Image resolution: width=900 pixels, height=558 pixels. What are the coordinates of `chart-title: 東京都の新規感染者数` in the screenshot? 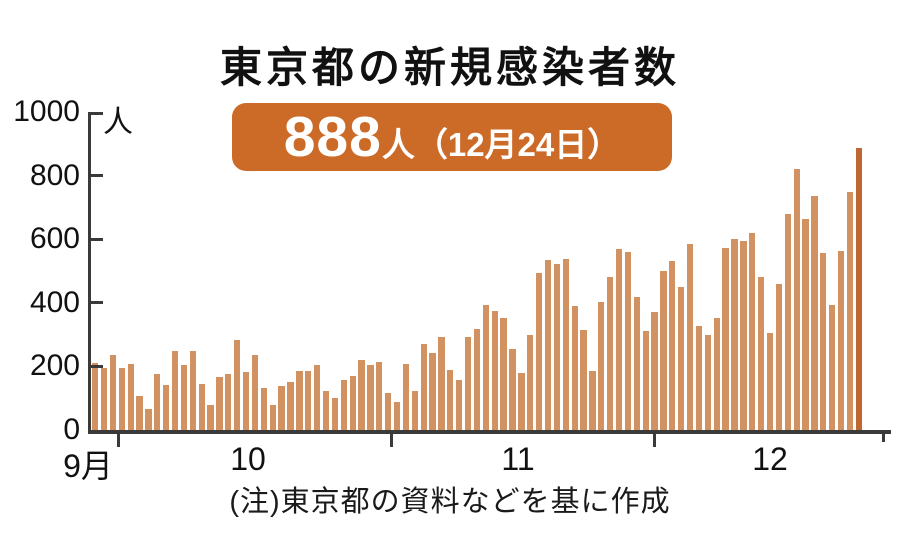 It's located at (449, 67).